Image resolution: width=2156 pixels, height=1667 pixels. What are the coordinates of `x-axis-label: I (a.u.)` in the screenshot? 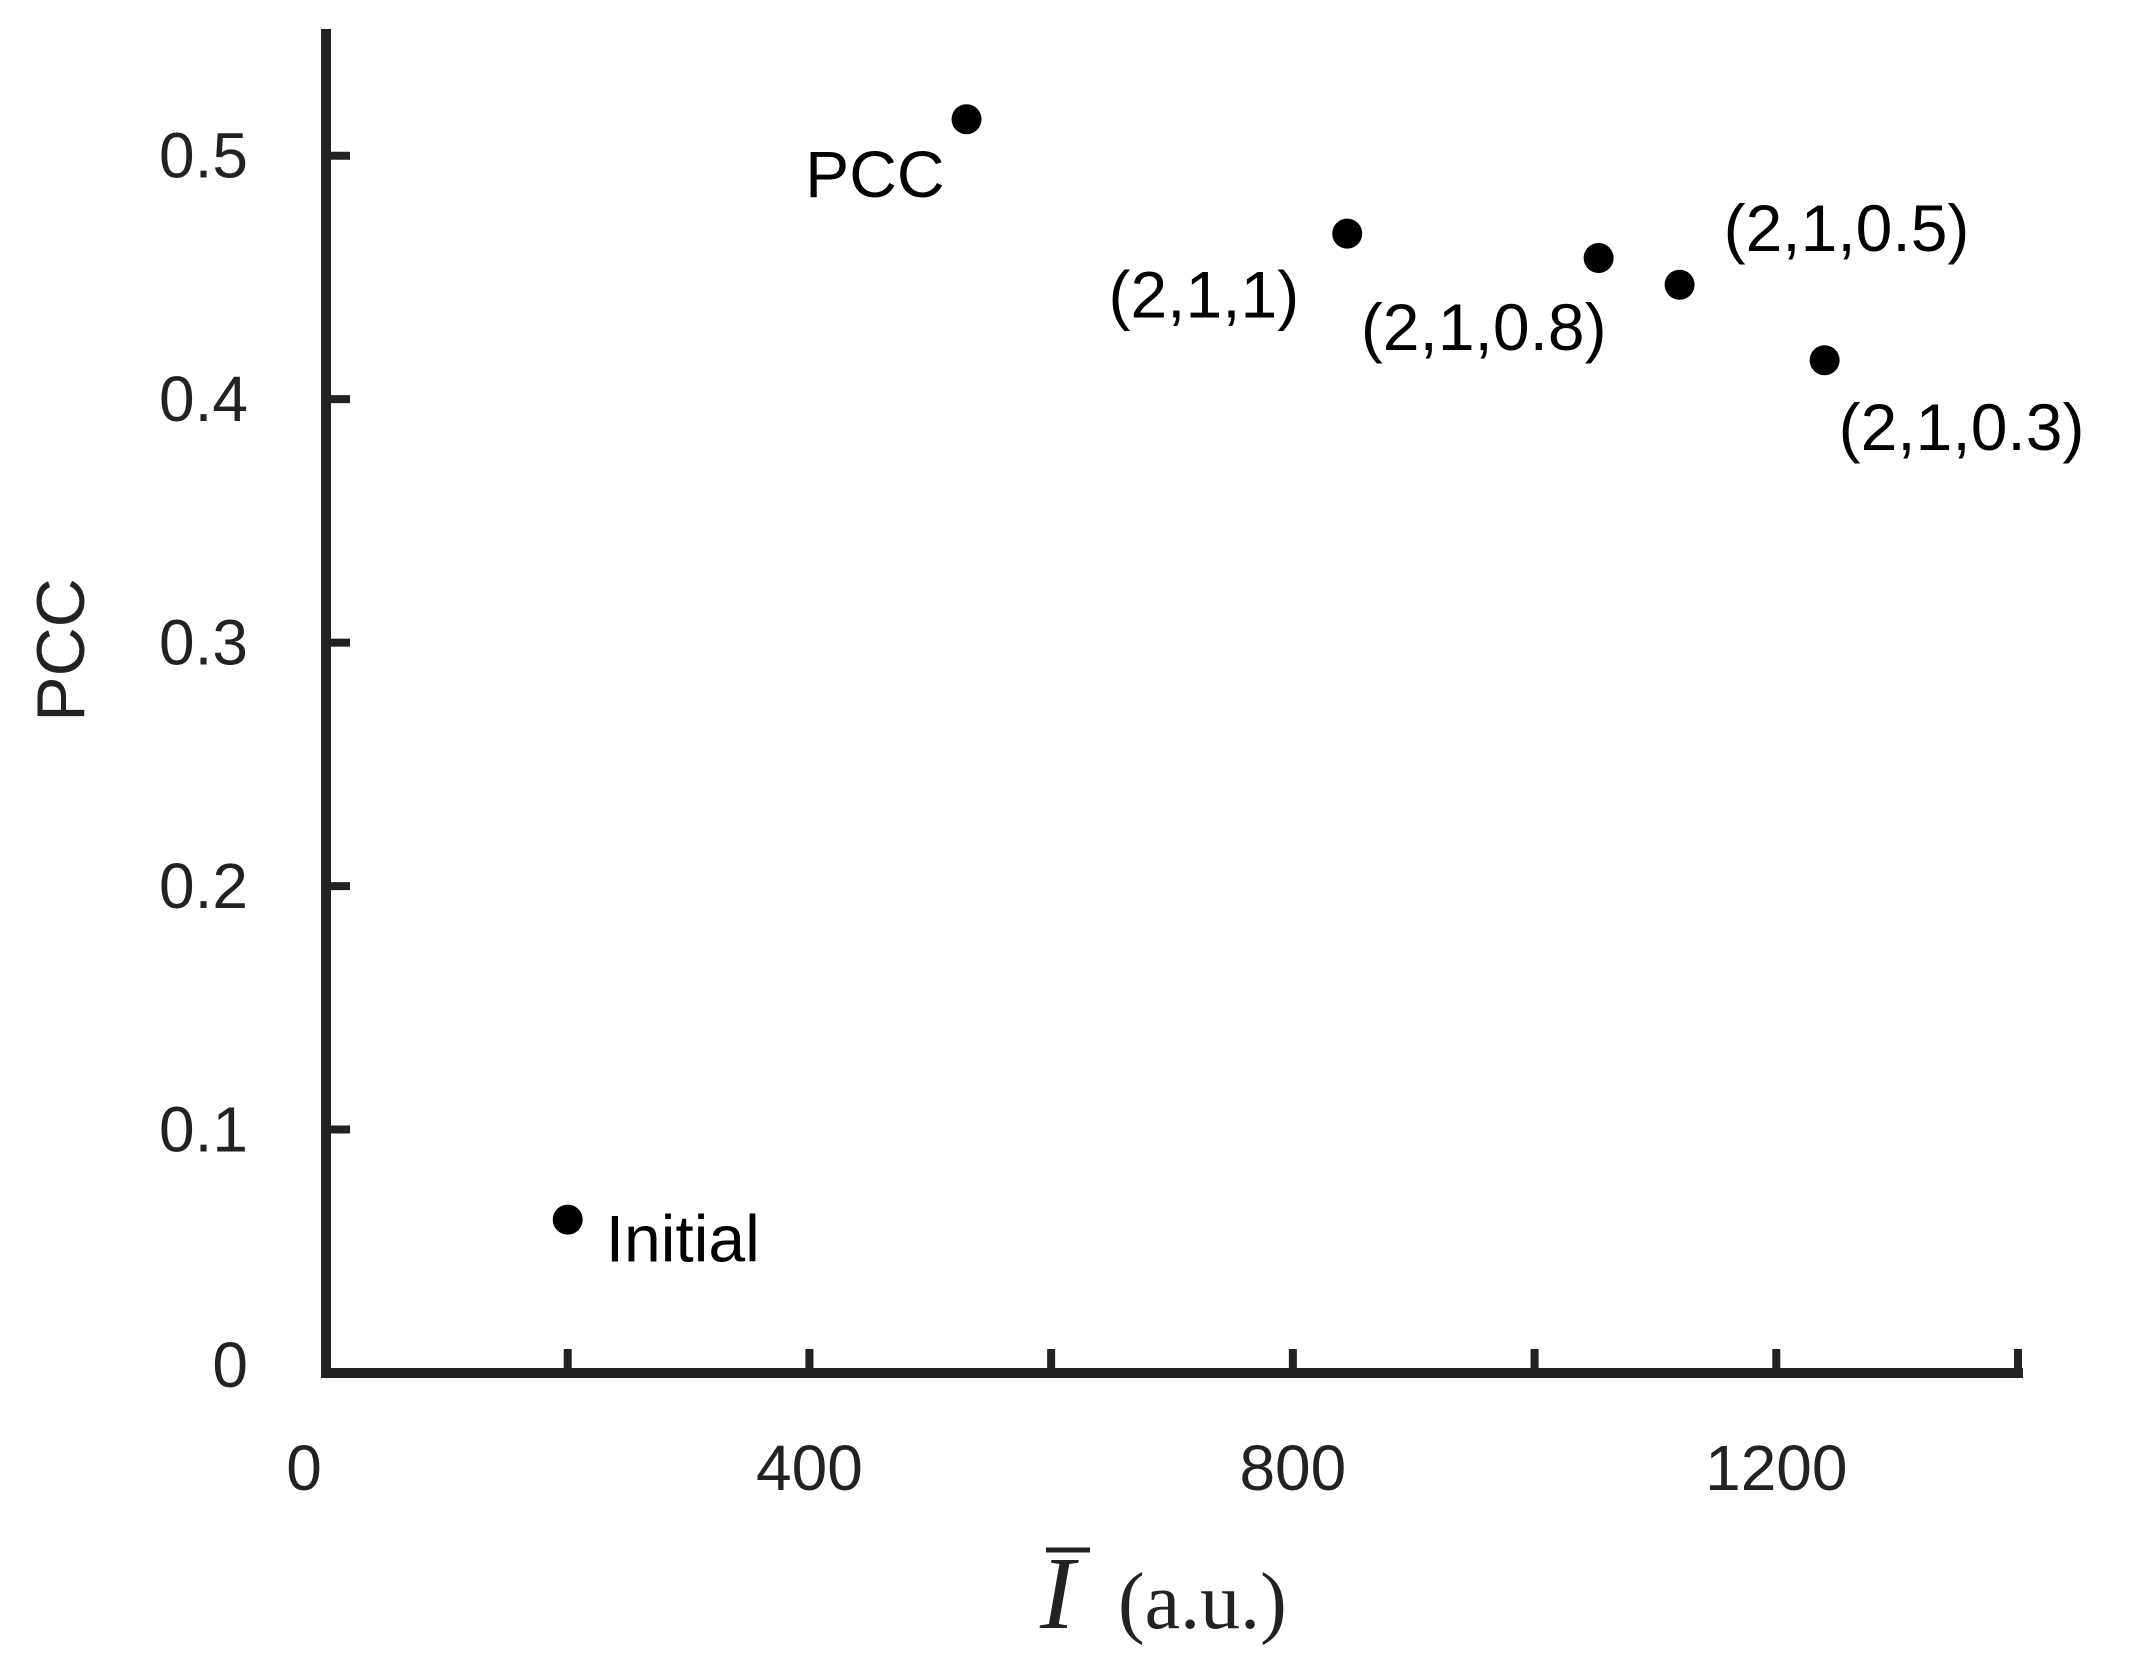 It's located at (1163, 1593).